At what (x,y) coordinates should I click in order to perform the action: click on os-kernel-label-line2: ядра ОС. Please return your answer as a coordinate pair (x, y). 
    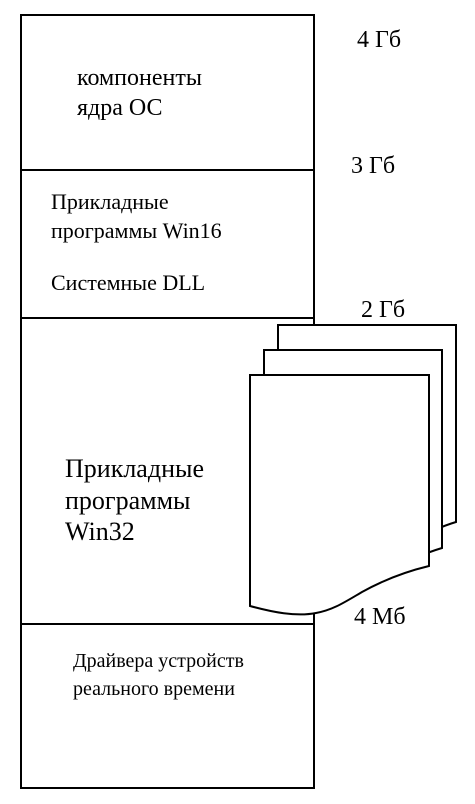
    Looking at the image, I should click on (120, 108).